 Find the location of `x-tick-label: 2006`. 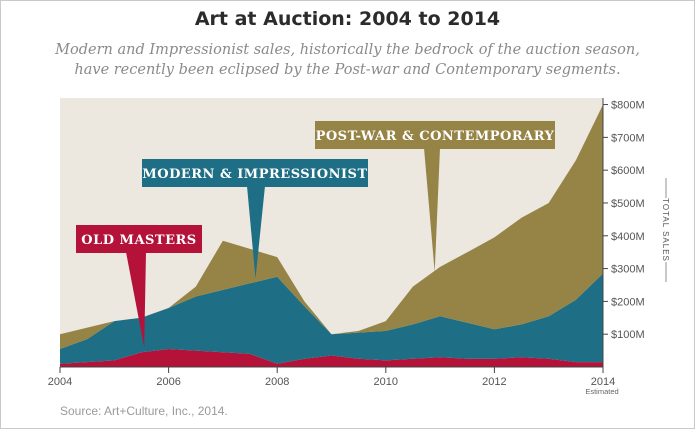

x-tick-label: 2006 is located at coordinates (168, 382).